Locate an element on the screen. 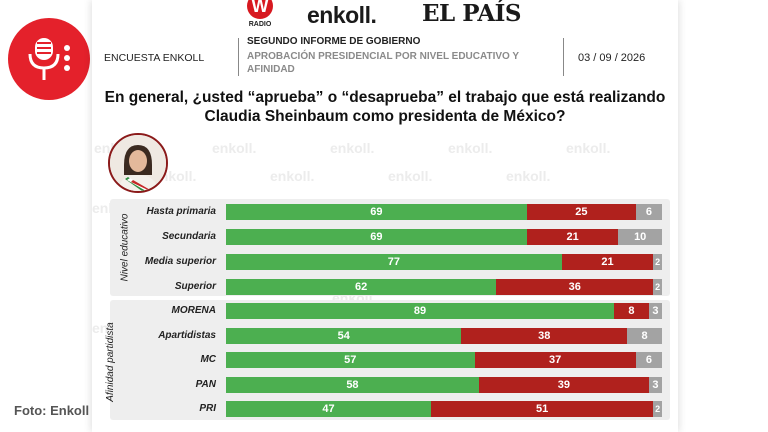 This screenshot has width=768, height=432. data-label-approve: 58 is located at coordinates (352, 385).